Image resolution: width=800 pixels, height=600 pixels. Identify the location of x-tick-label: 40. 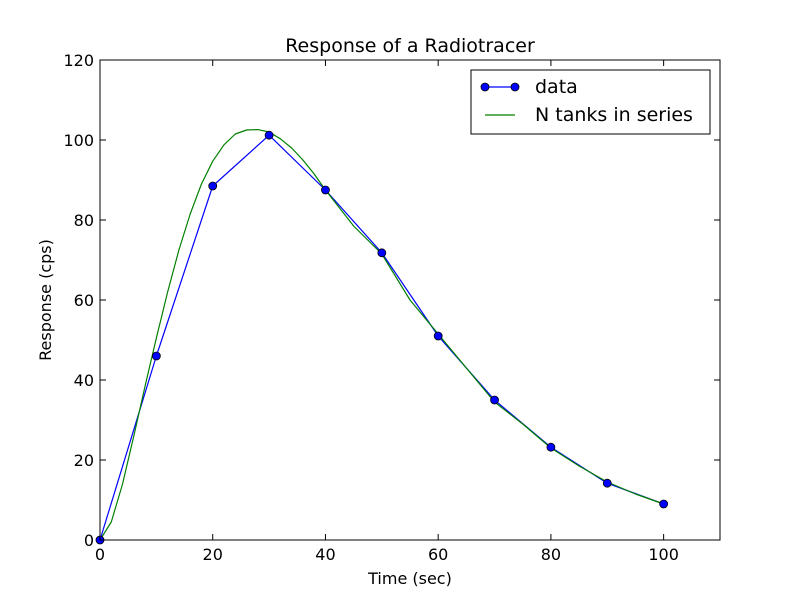
(325, 554).